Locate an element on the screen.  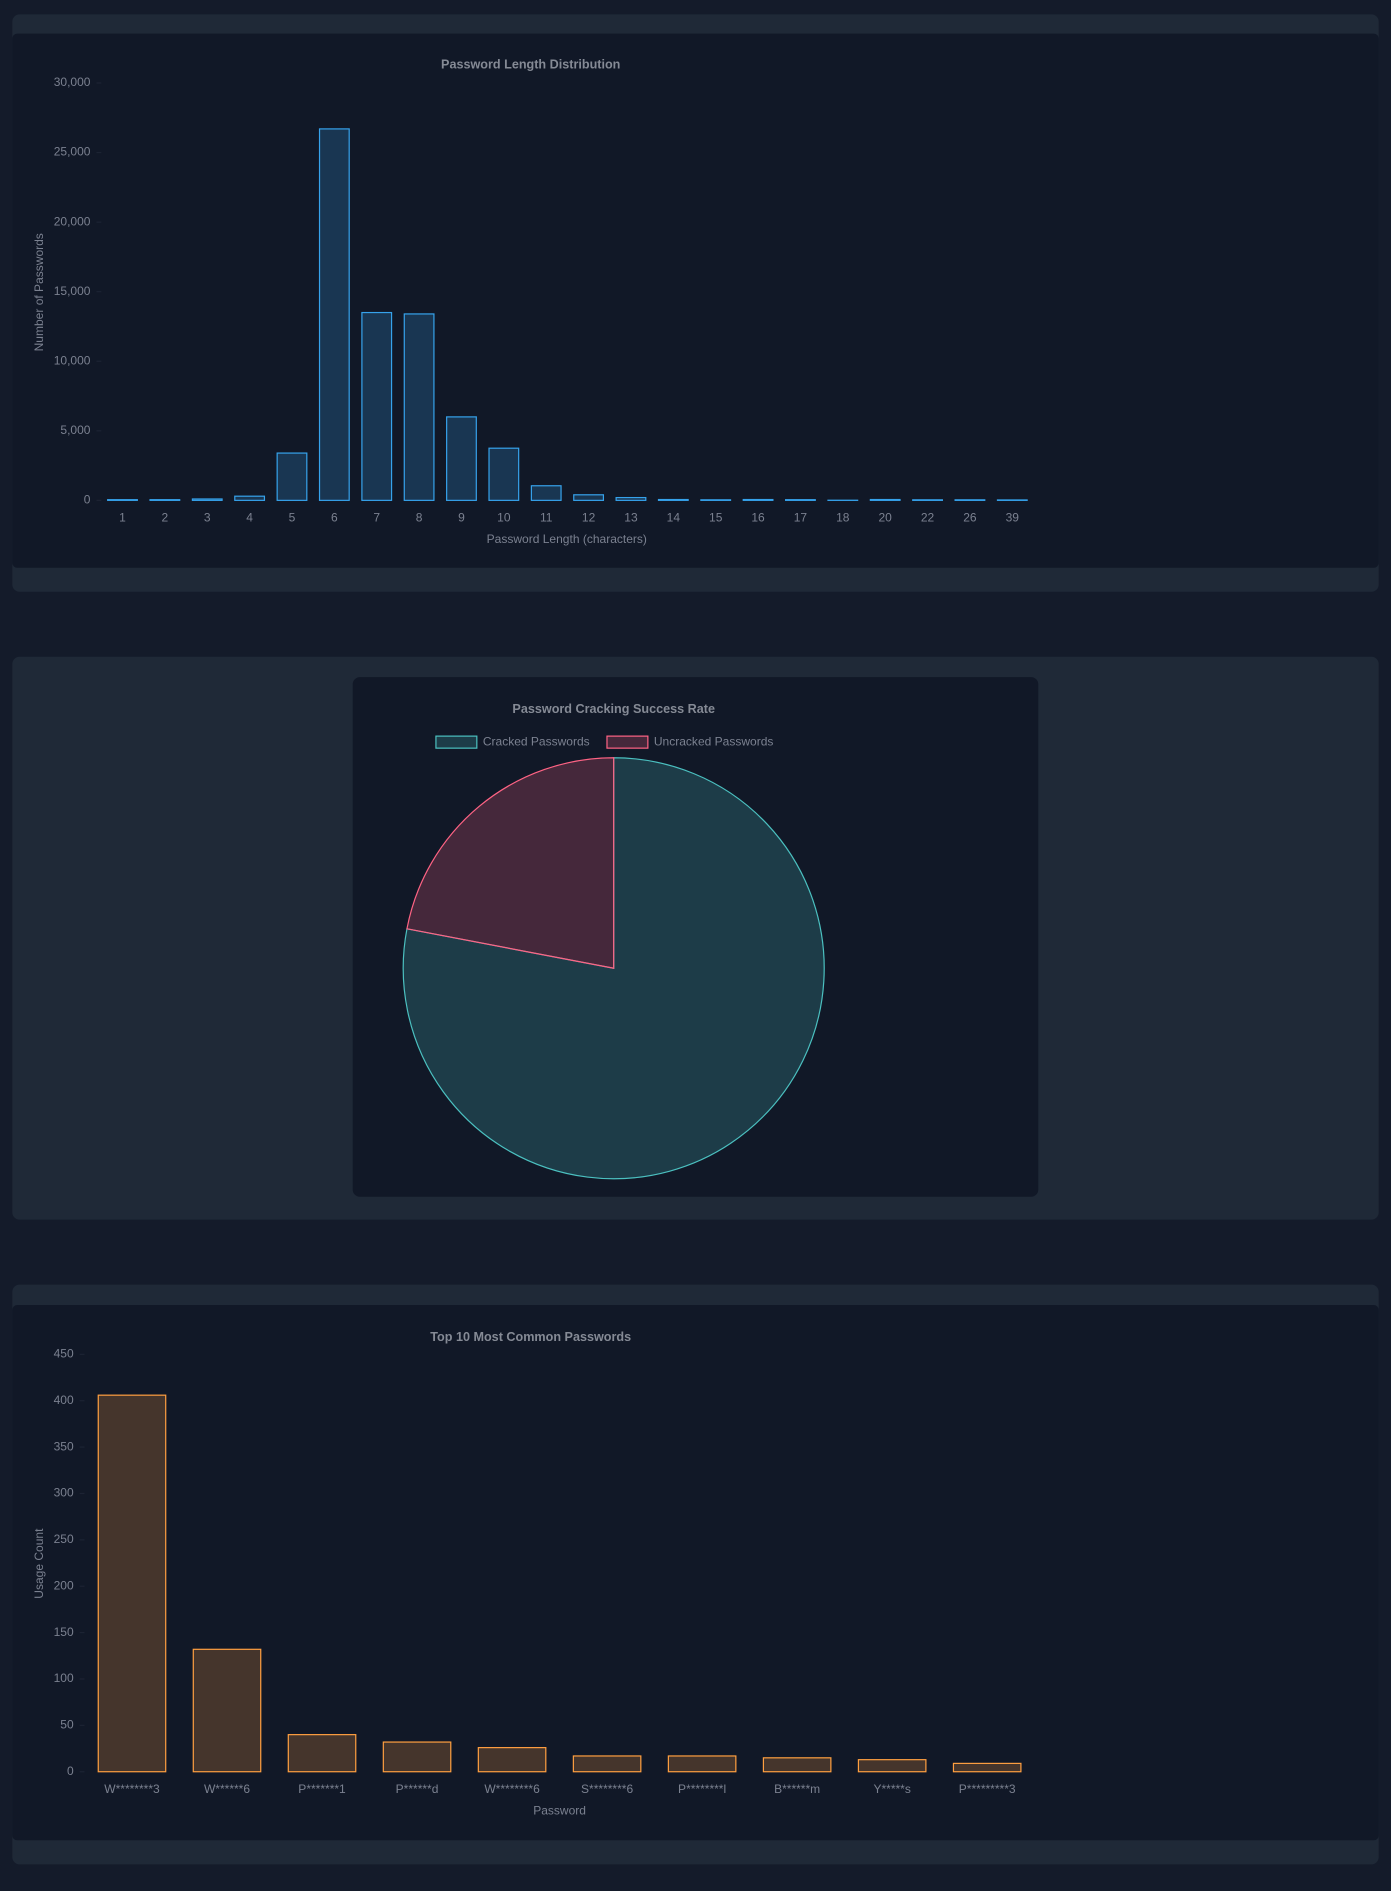
y-tick-label: 50 is located at coordinates (67, 1725).